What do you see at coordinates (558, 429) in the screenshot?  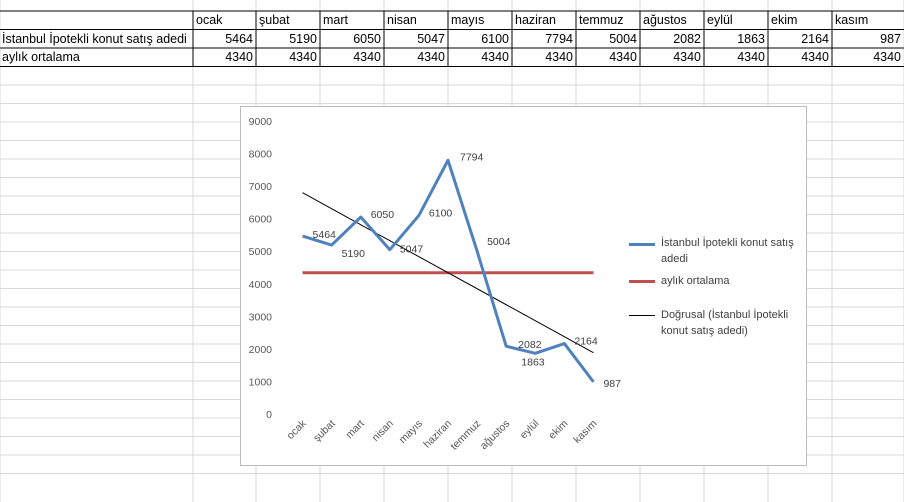 I see `x-tick-label: ekim` at bounding box center [558, 429].